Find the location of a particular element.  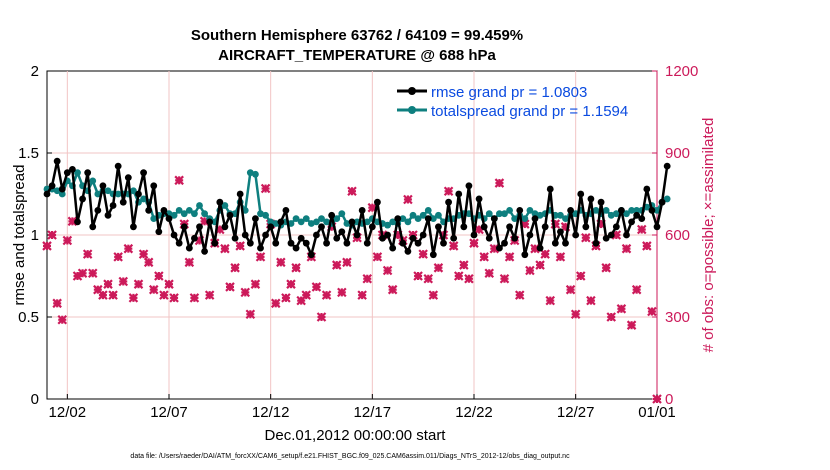

y2-tick-label: 900 is located at coordinates (677, 153).